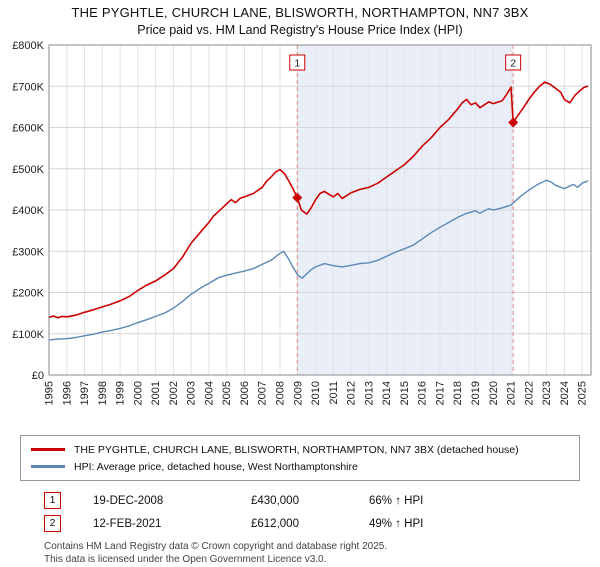 The image size is (600, 567). What do you see at coordinates (138, 393) in the screenshot?
I see `svg-text: 2000` at bounding box center [138, 393].